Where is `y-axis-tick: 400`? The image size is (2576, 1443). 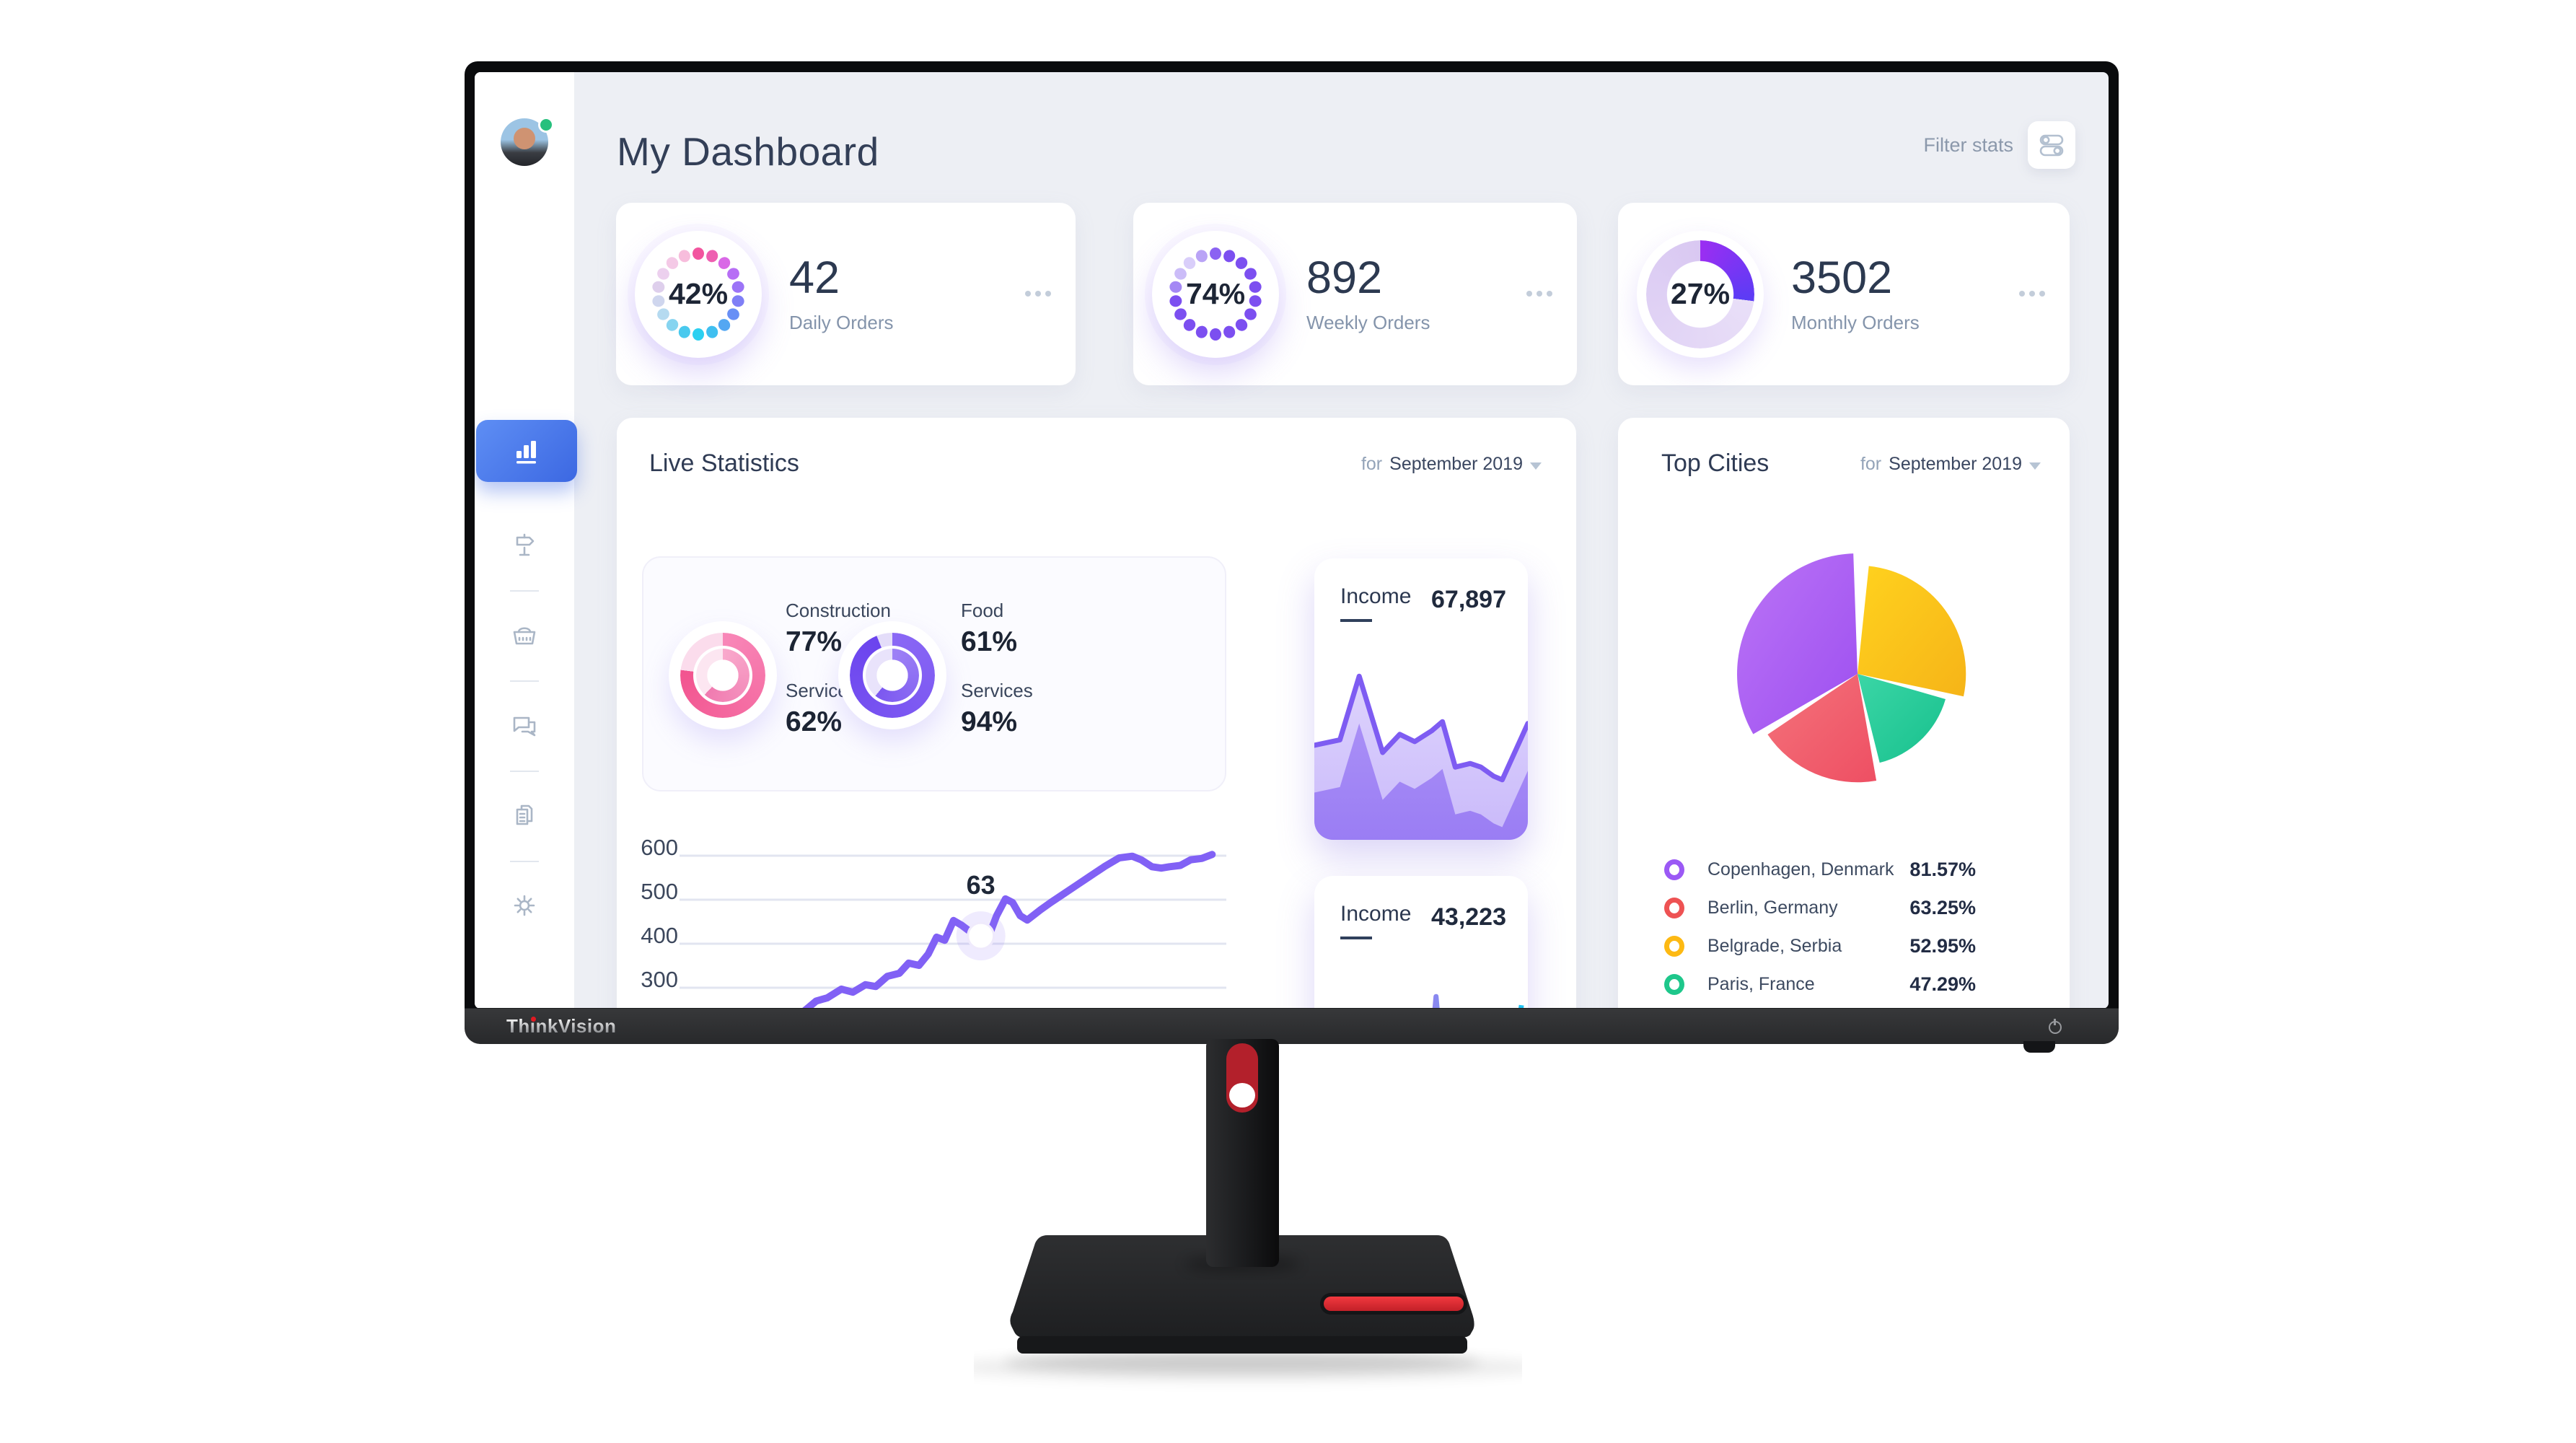
y-axis-tick: 400 is located at coordinates (659, 936).